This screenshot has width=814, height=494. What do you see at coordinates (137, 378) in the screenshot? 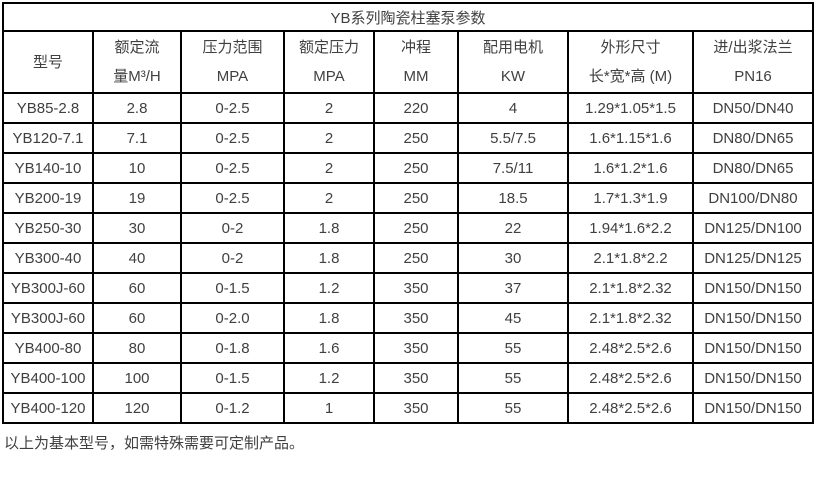
I see `cell-rated-flow: 100` at bounding box center [137, 378].